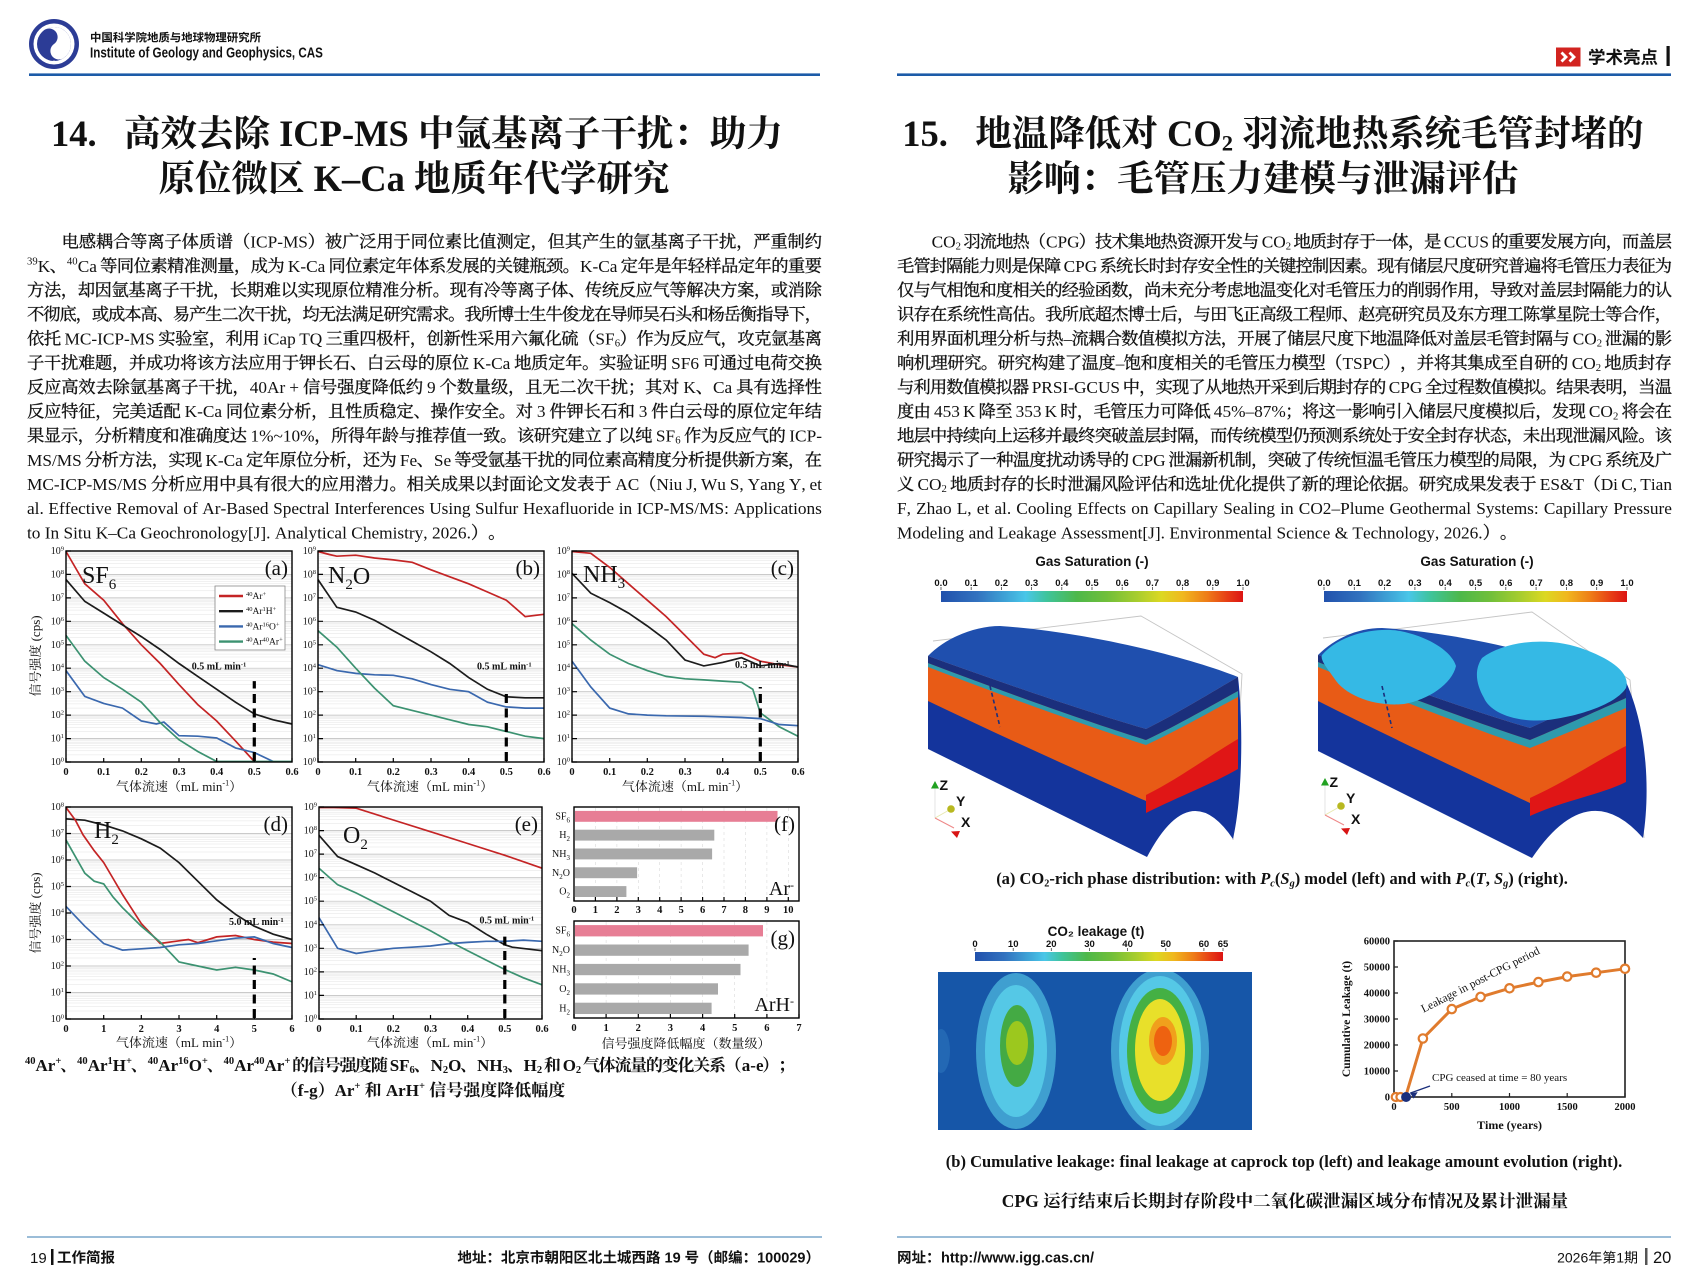 The image size is (1700, 1280). Describe the element at coordinates (1051, 944) in the screenshot. I see `svg-text: 20` at that location.